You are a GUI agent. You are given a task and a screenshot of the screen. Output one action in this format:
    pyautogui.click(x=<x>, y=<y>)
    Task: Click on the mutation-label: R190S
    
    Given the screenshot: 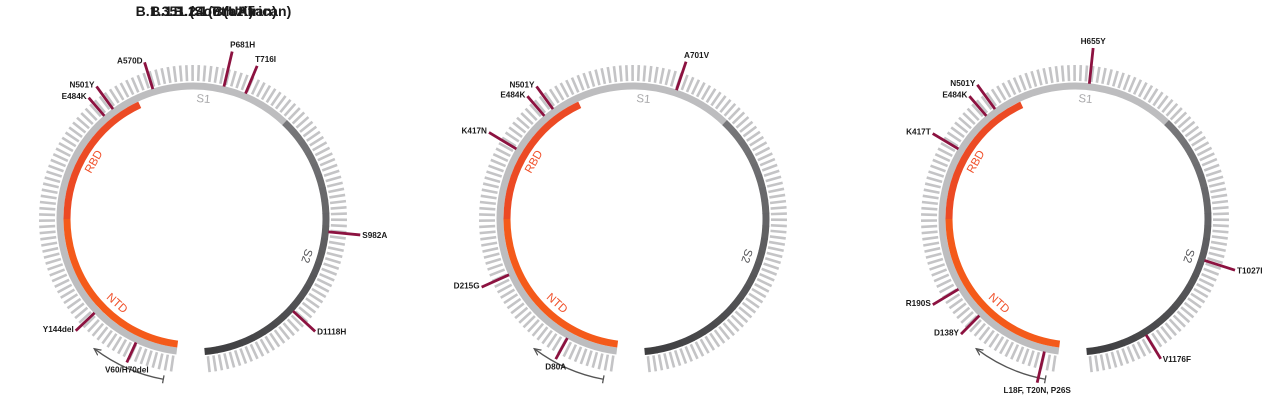 What is the action you would take?
    pyautogui.click(x=919, y=303)
    